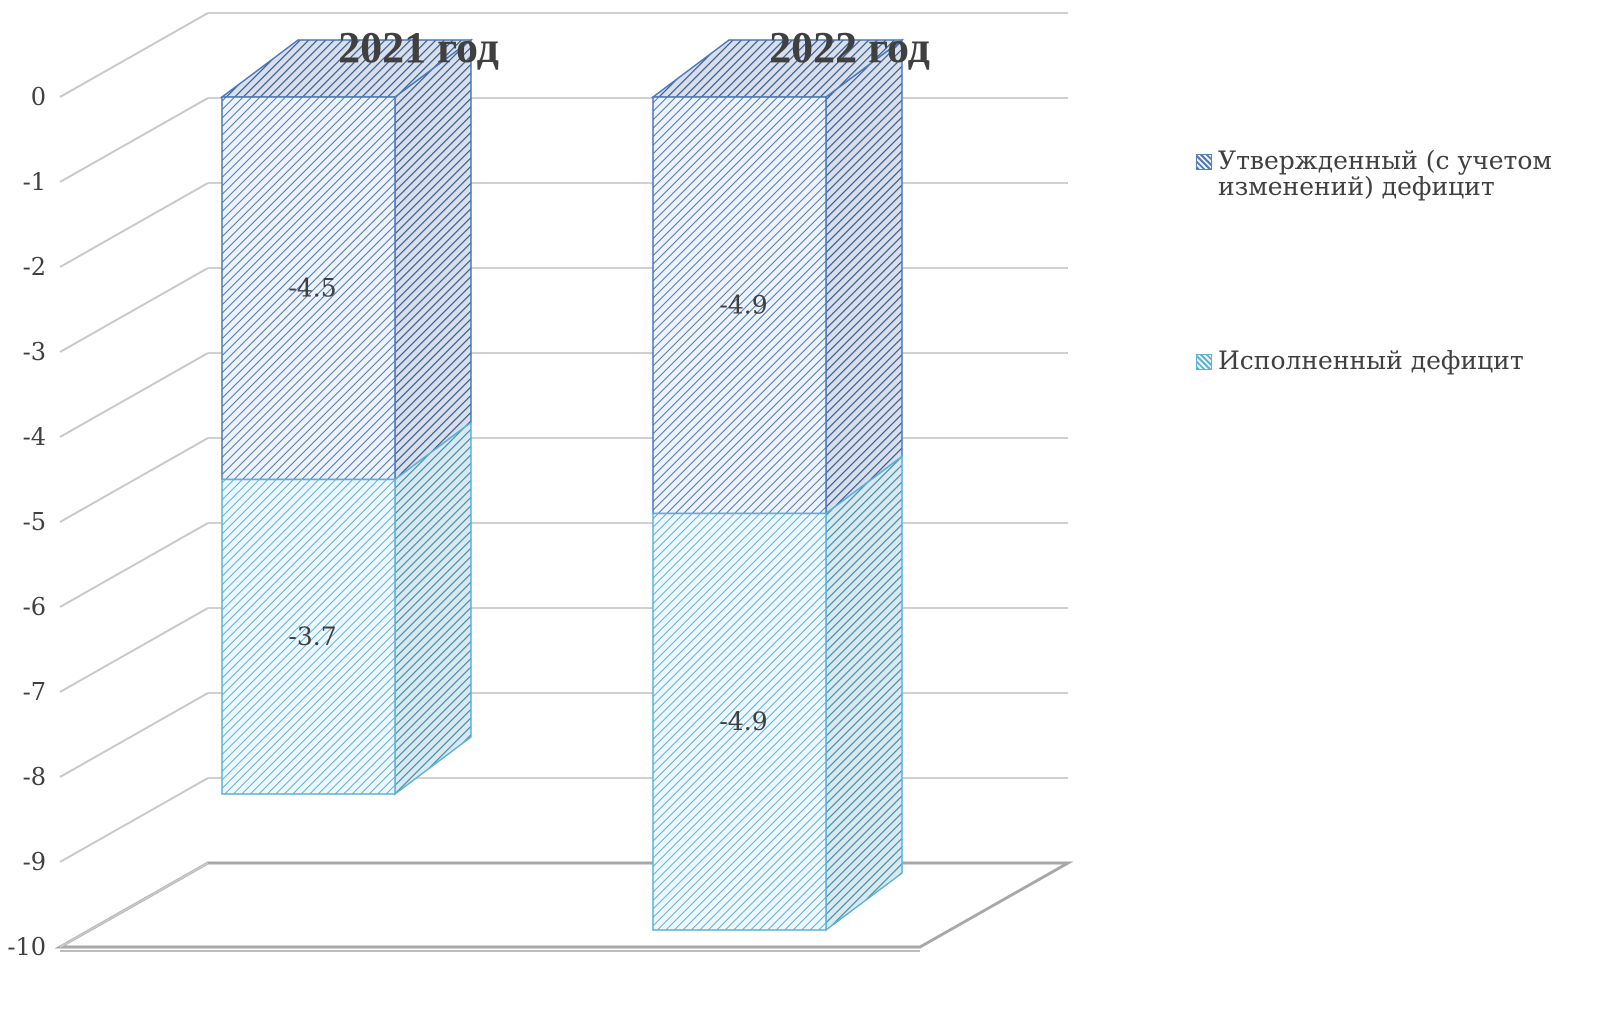 This screenshot has width=1614, height=1015. Describe the element at coordinates (743, 304) in the screenshot. I see `data-label-1-0: -4.9` at that location.